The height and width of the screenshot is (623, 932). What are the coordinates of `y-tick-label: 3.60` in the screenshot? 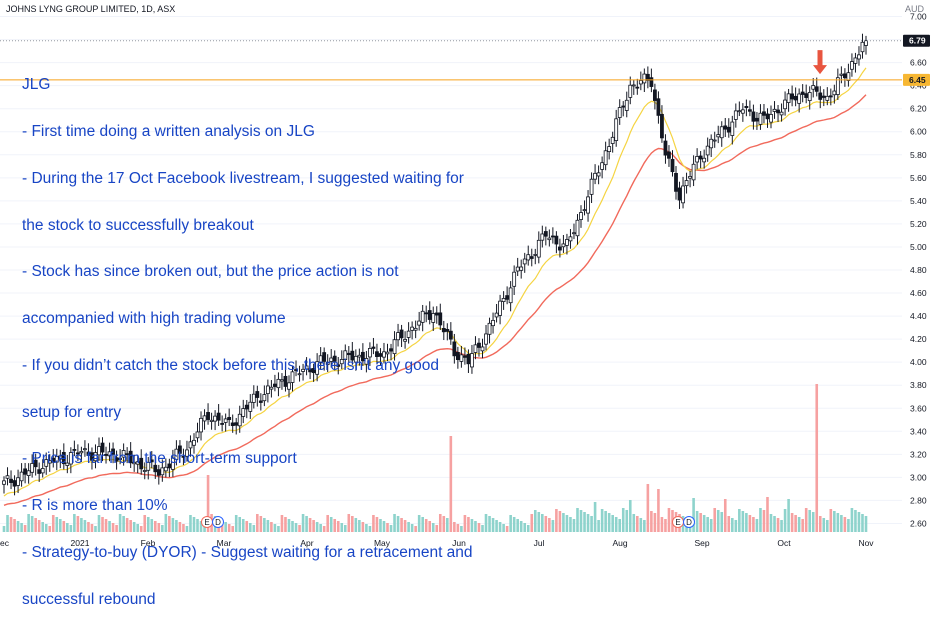 It's located at (918, 408).